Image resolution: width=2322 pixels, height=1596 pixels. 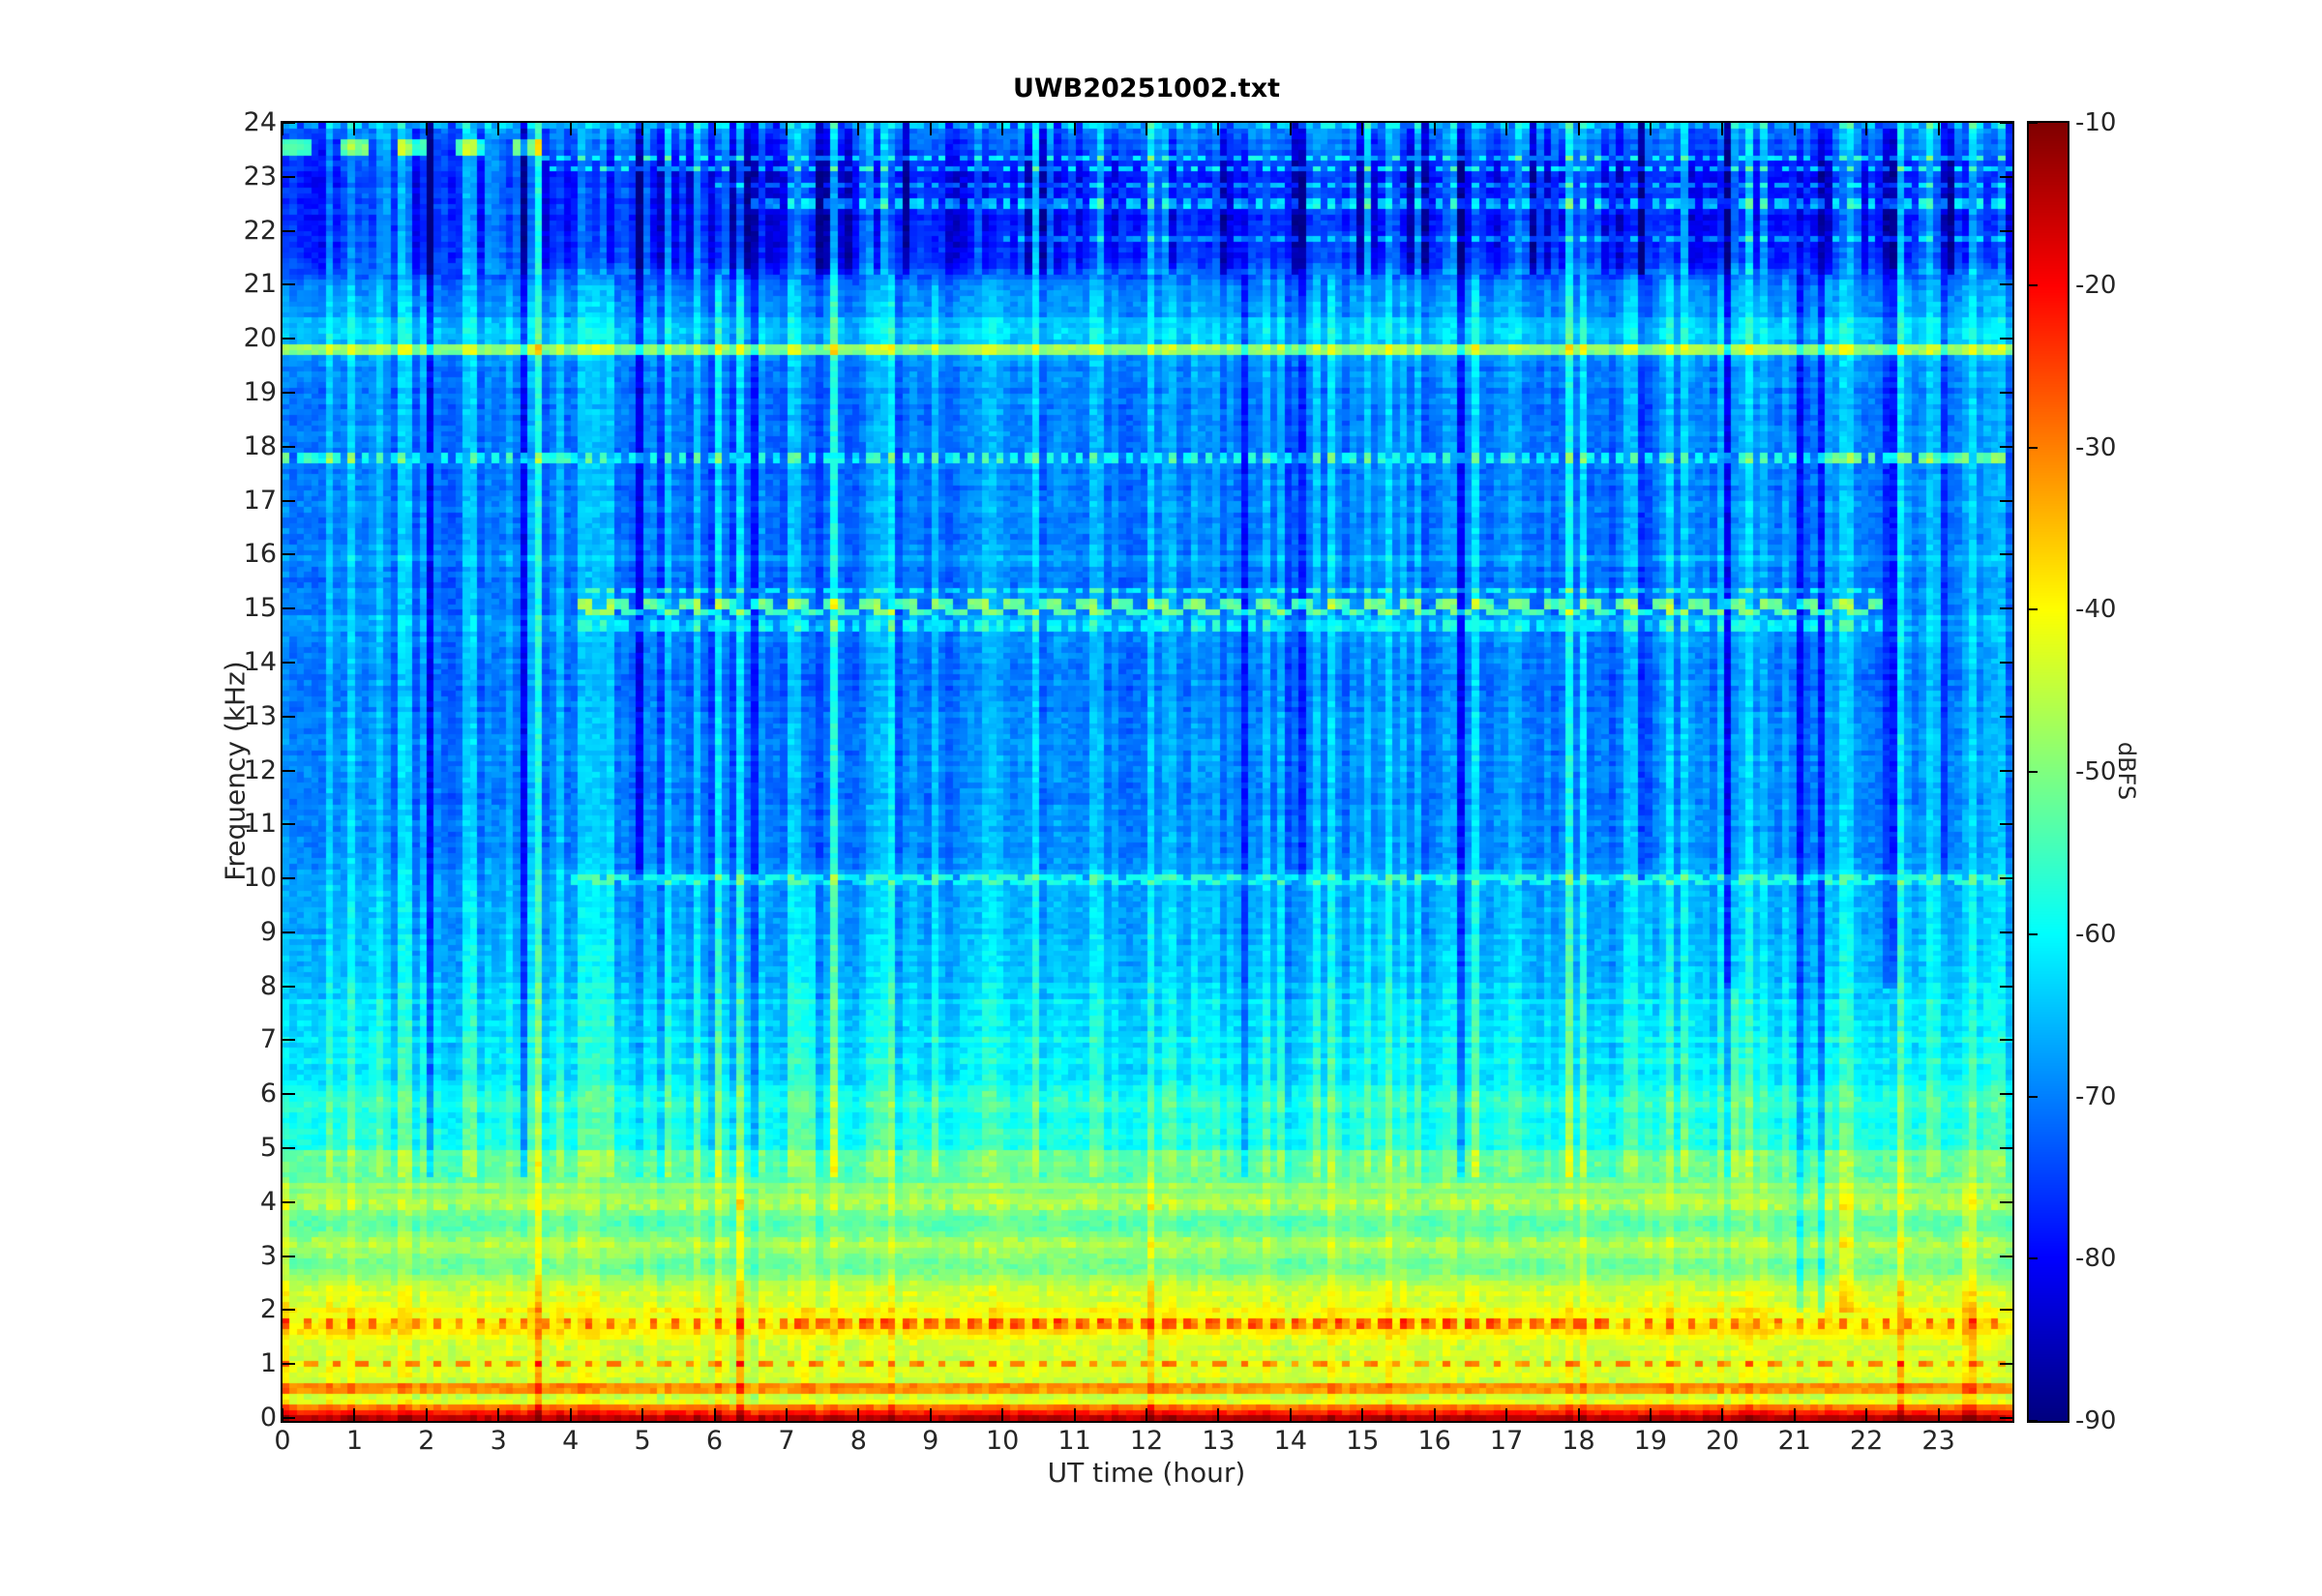 I want to click on x-tick-label: 20, so click(x=1723, y=1441).